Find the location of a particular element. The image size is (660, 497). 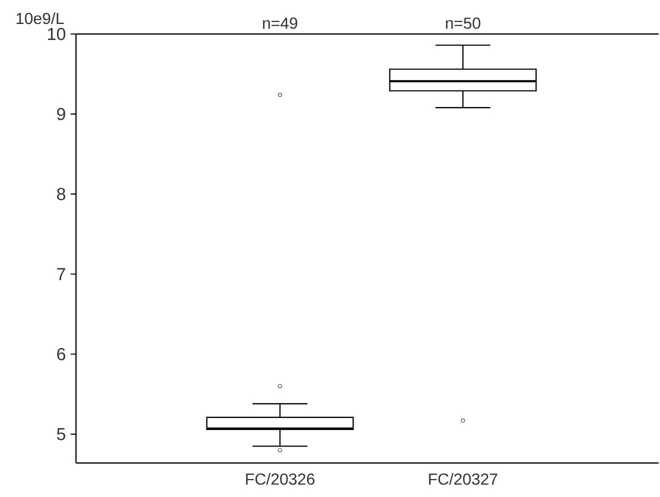

x-tick-label: FC/20326 is located at coordinates (280, 479).